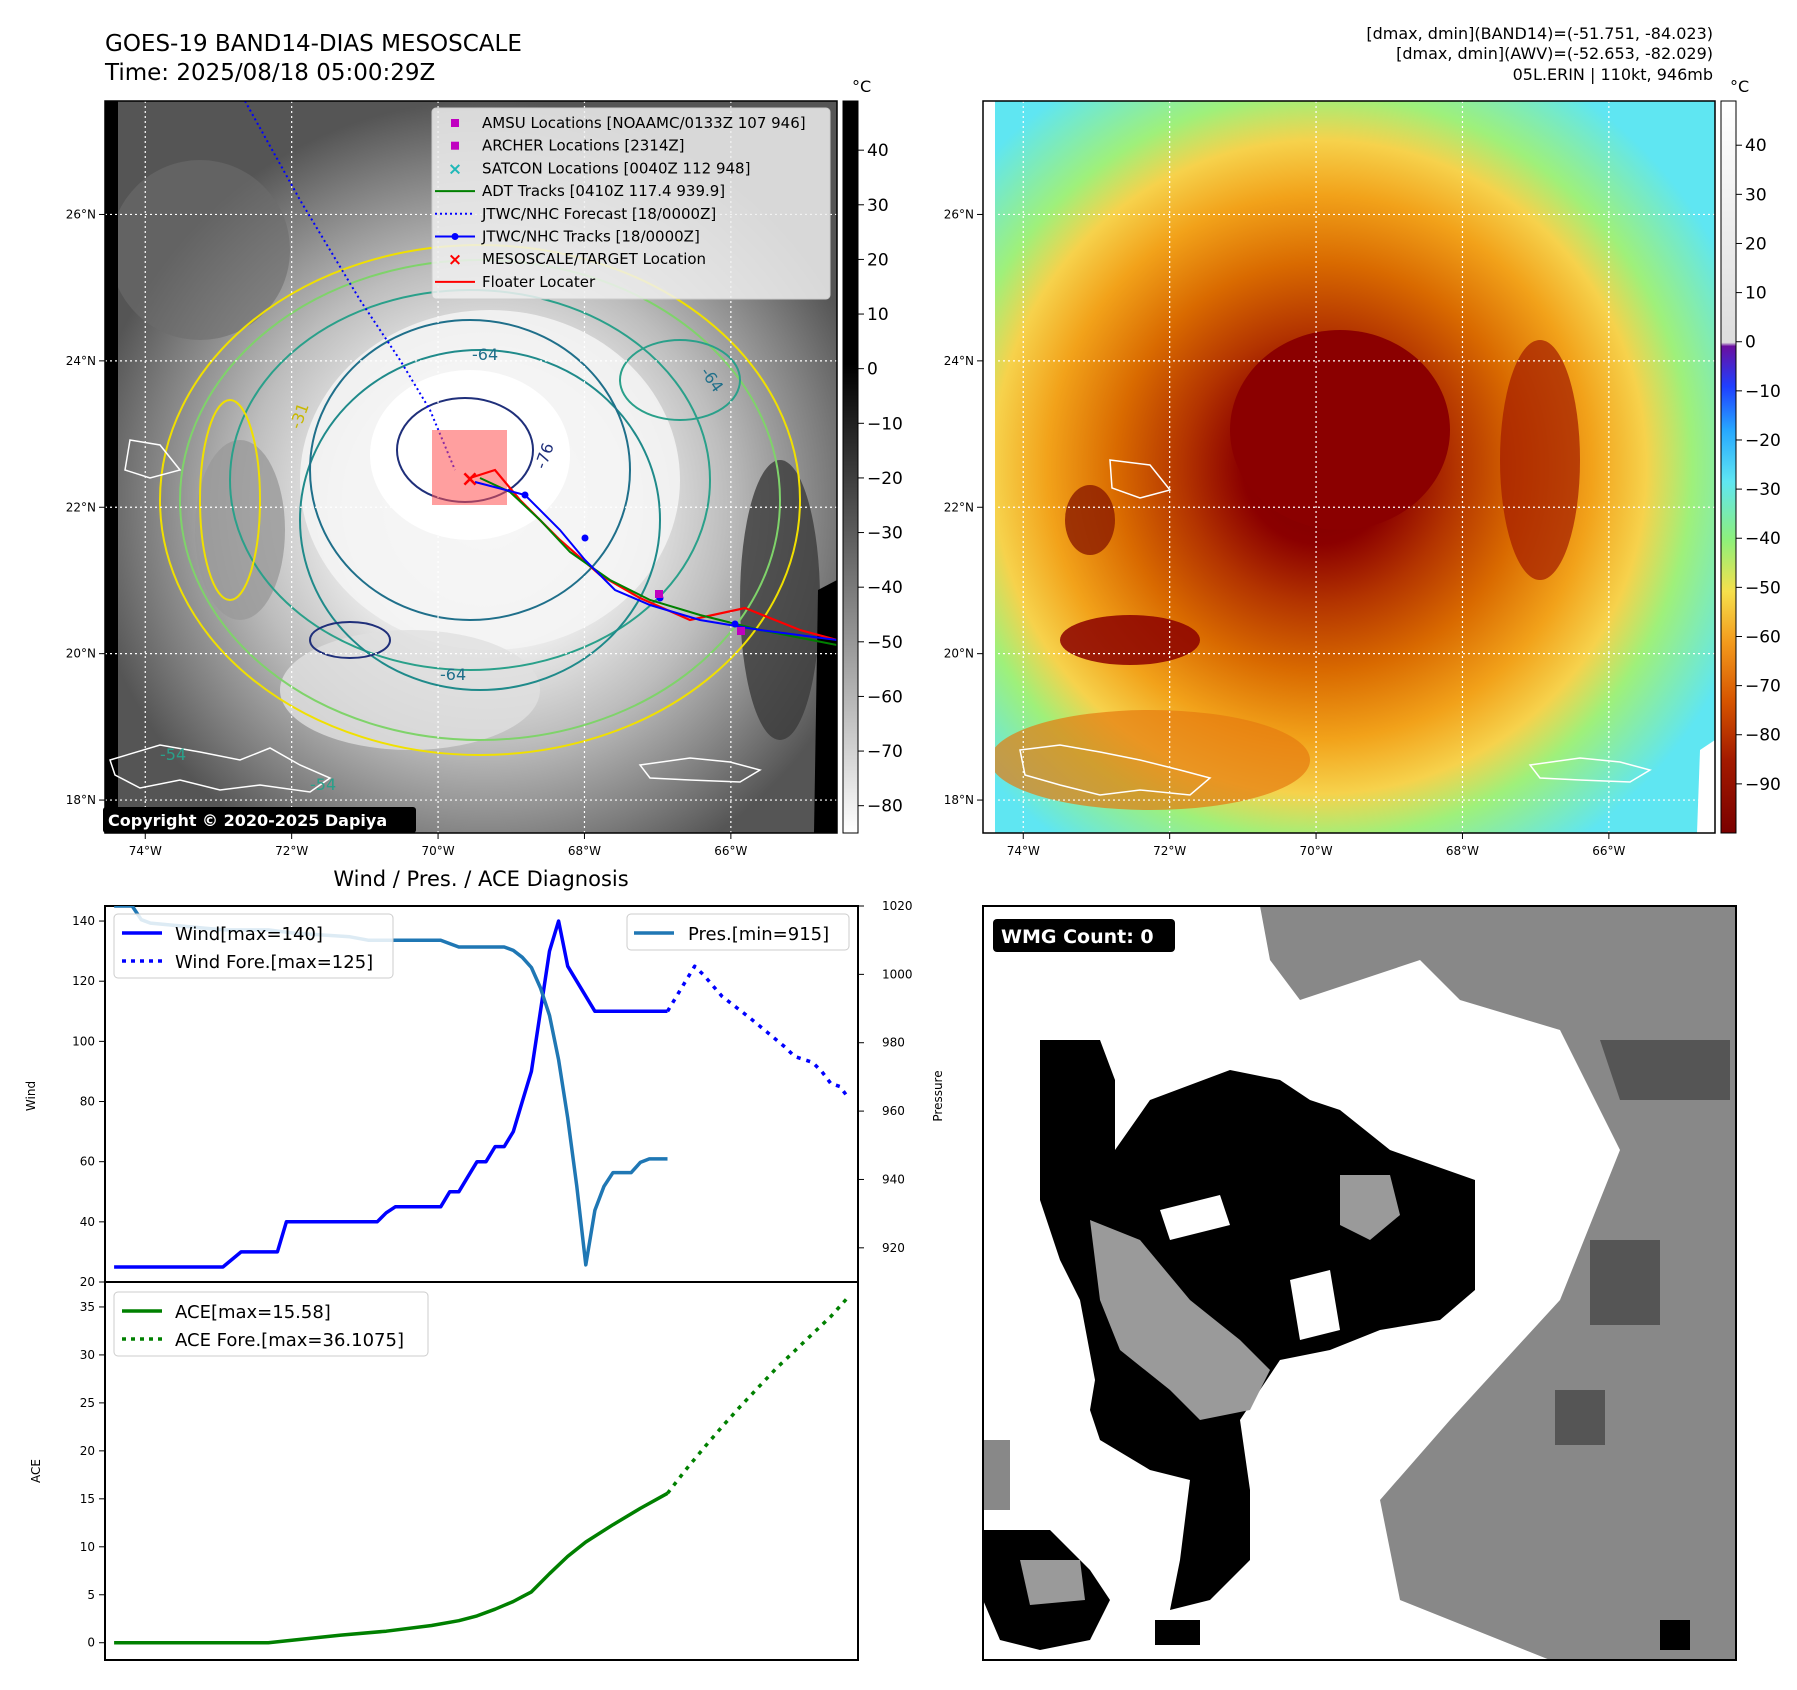  I want to click on colorbar-tick-label: 20, so click(1756, 244).